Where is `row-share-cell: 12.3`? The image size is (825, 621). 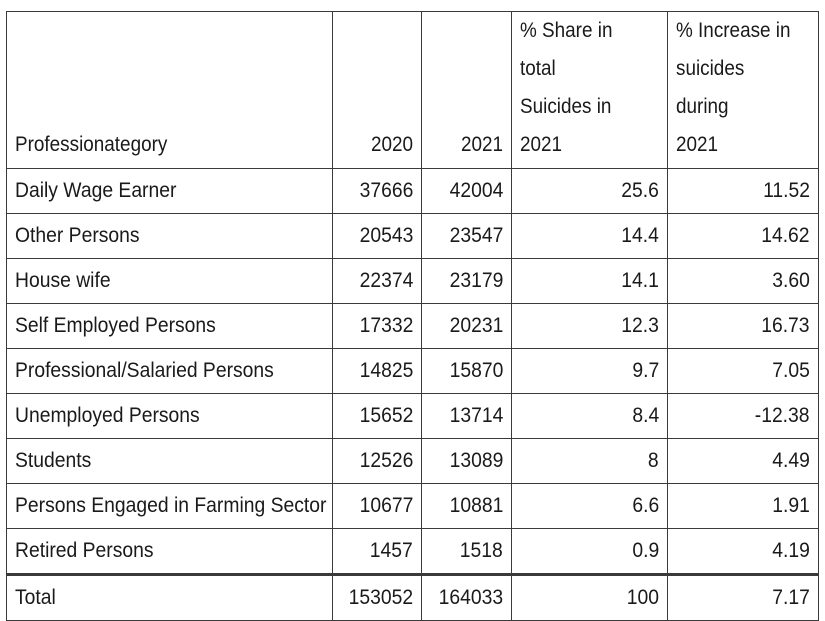 row-share-cell: 12.3 is located at coordinates (589, 326).